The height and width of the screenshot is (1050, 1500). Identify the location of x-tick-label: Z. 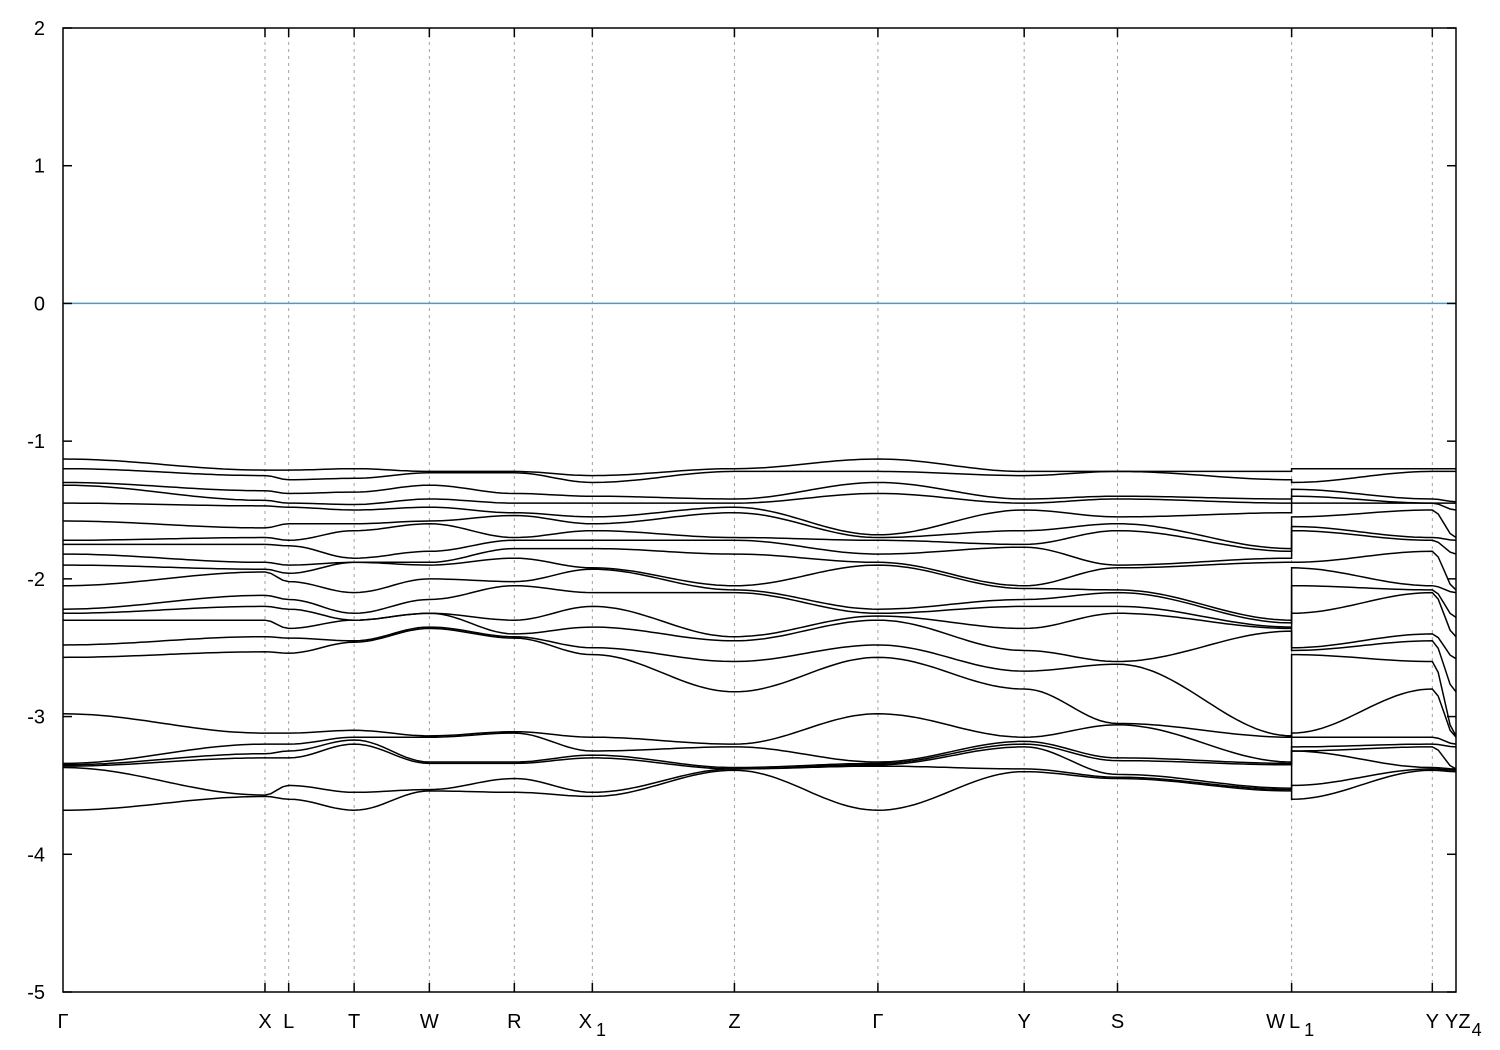
(734, 1022).